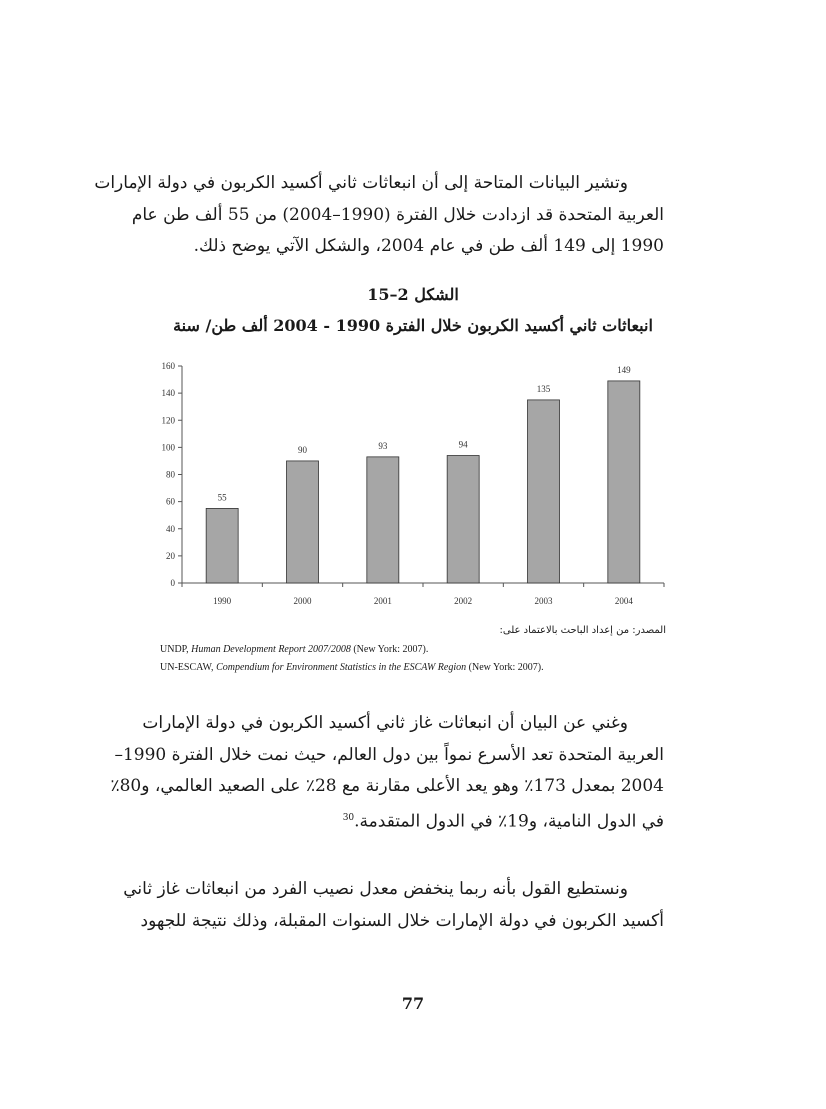 Image resolution: width=826 pixels, height=1109 pixels. Describe the element at coordinates (222, 601) in the screenshot. I see `x-tick-label: 1990` at that location.